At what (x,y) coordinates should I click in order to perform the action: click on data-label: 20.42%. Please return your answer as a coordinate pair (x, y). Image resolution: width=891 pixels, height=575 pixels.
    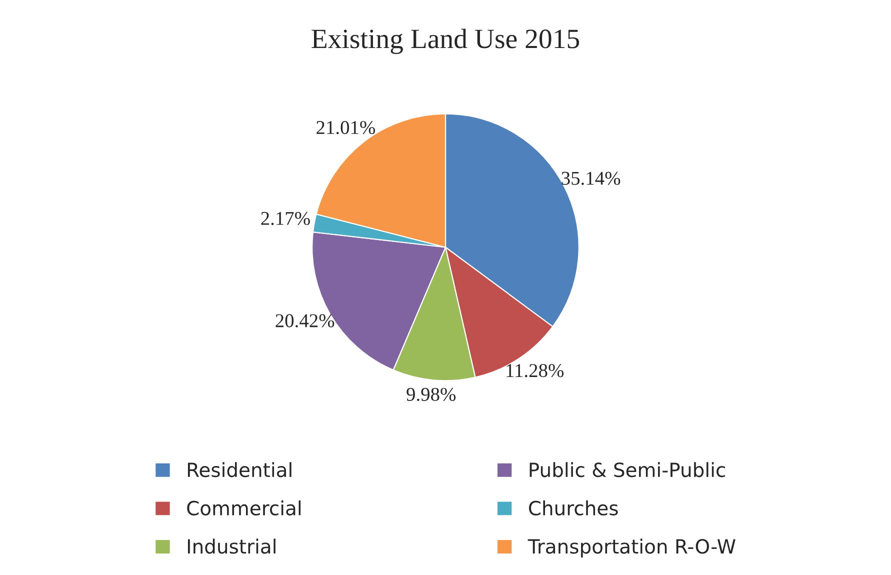
    Looking at the image, I should click on (305, 321).